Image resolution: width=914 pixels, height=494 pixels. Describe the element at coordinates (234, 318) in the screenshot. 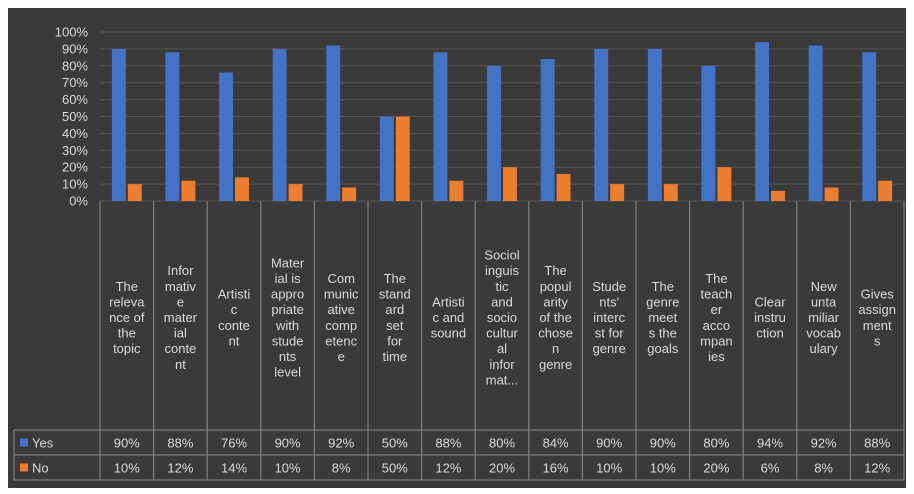

I see `category-label: Artisti c conte nt` at that location.